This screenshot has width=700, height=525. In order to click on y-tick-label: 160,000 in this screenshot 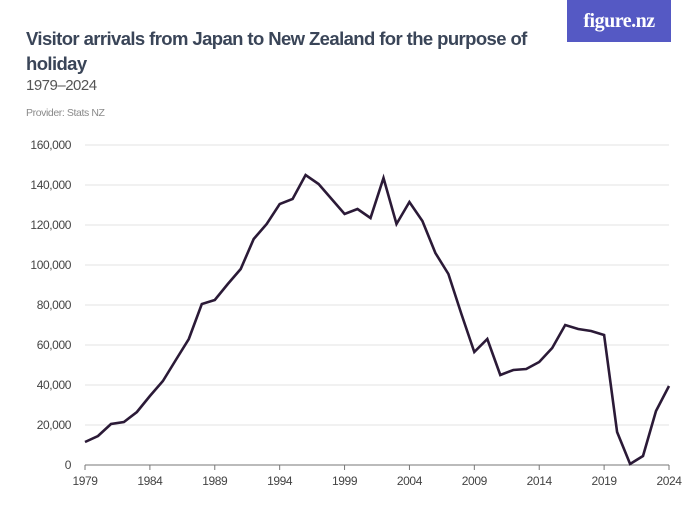, I will do `click(50, 145)`.